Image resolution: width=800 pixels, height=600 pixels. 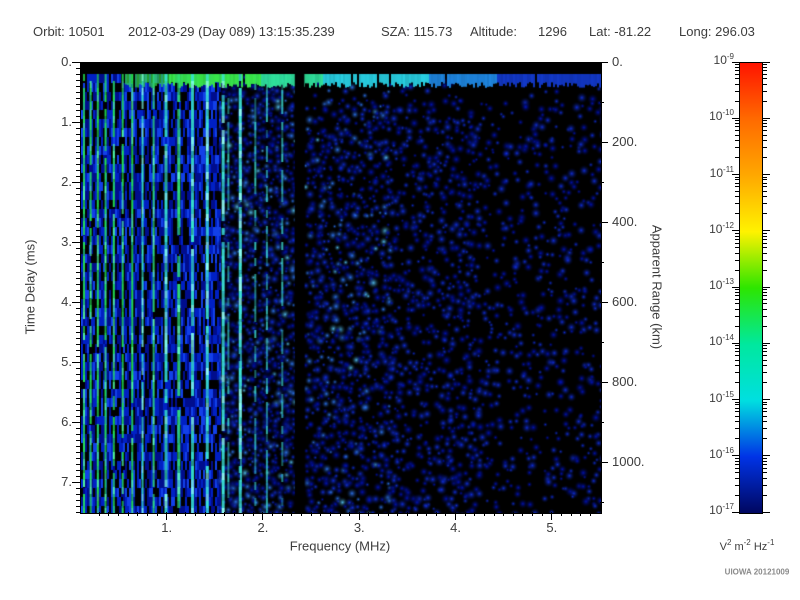 I want to click on y-axis-title-time-delay: Time Delay (ms), so click(x=30, y=287).